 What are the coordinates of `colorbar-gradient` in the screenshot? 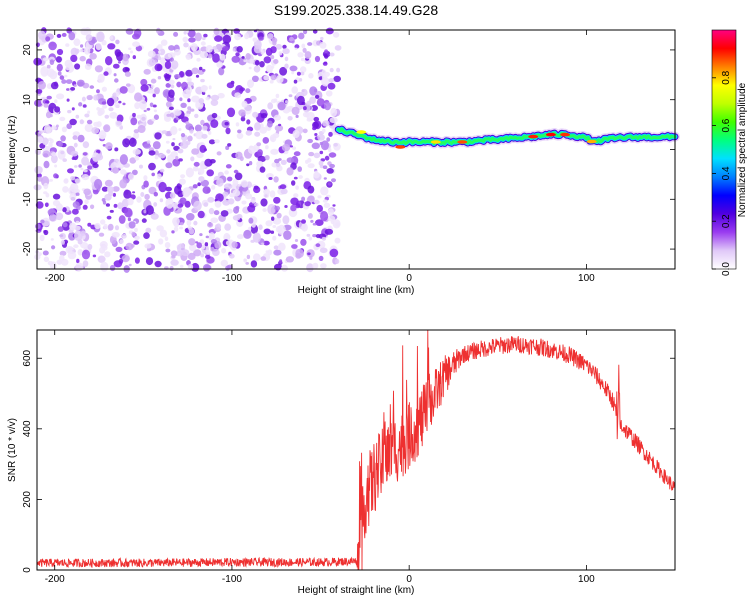 It's located at (724, 149).